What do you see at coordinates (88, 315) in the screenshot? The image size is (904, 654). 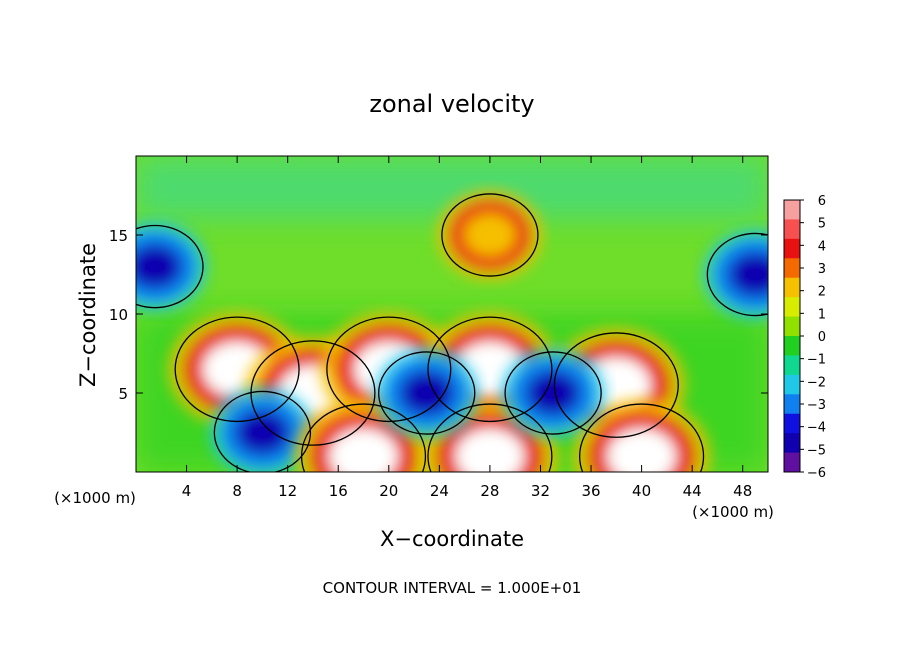 I see `y-axis-label: Z−coordinate` at bounding box center [88, 315].